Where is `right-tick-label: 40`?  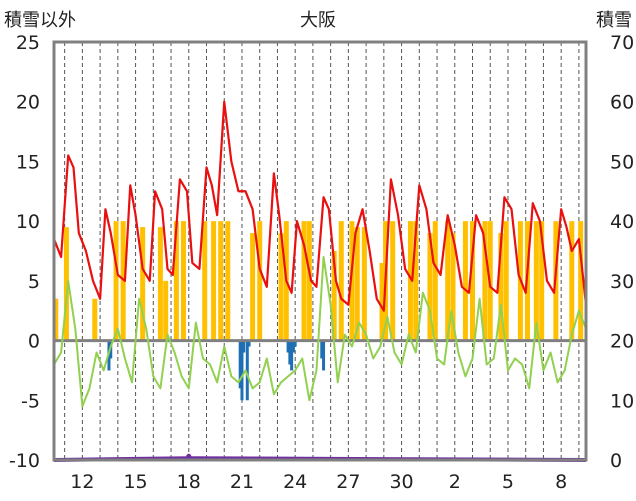 right-tick-label: 40 is located at coordinates (622, 222).